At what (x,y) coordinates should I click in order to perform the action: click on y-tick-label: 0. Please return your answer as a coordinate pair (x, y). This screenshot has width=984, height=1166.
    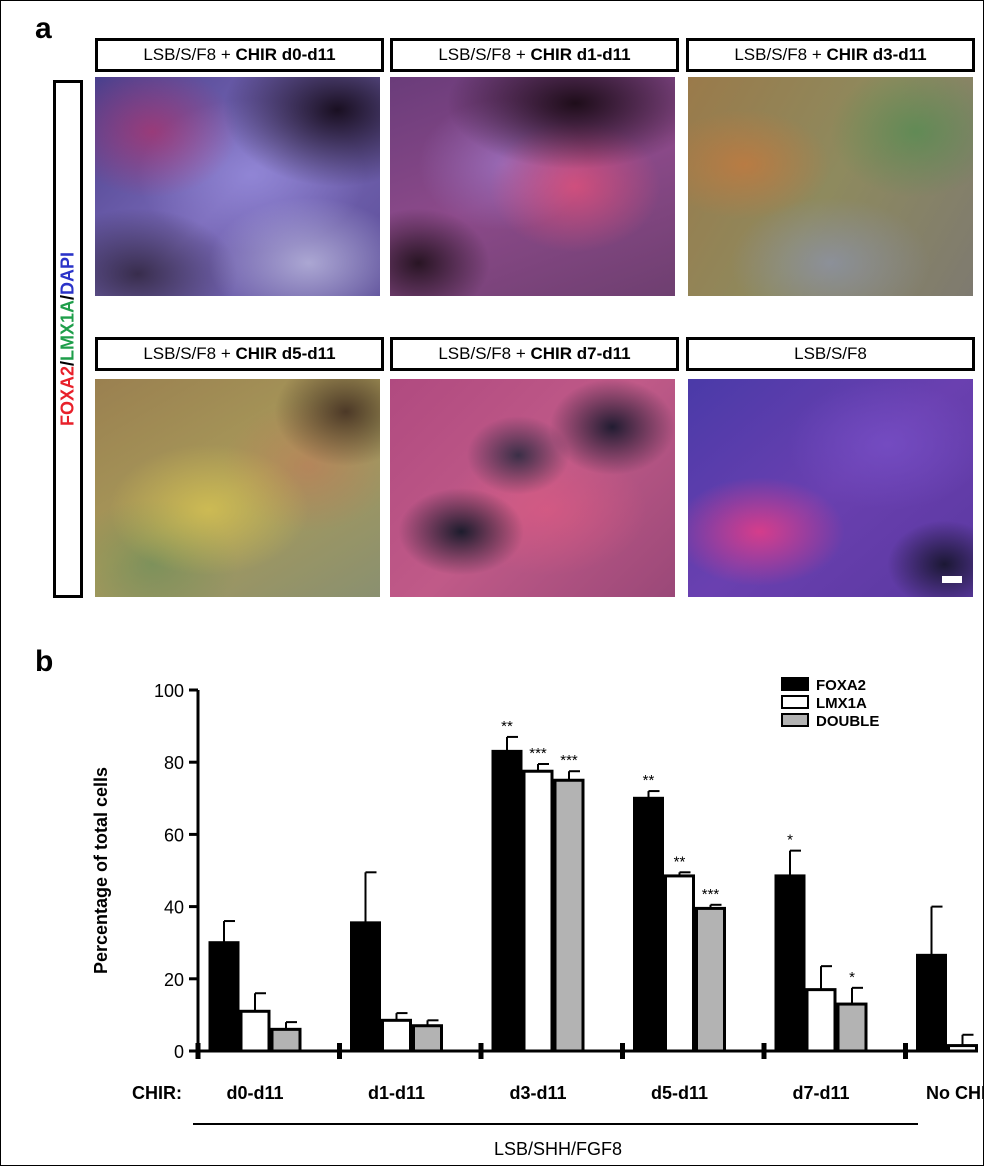
    Looking at the image, I should click on (179, 1052).